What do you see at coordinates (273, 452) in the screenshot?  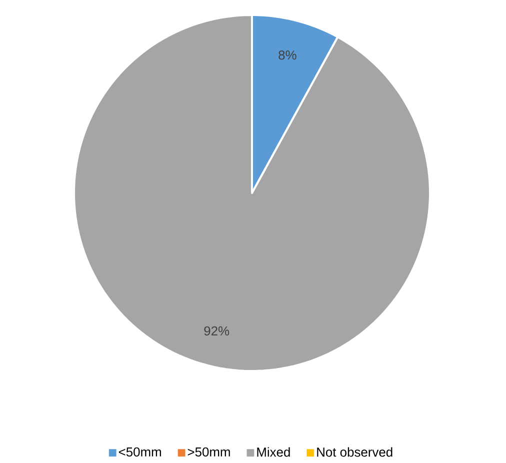 I see `legend-label: Mixed` at bounding box center [273, 452].